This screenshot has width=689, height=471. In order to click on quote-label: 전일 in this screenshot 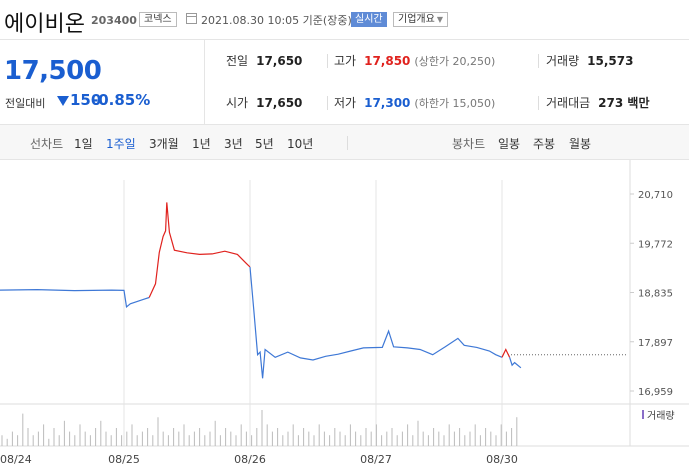, I will do `click(237, 61)`.